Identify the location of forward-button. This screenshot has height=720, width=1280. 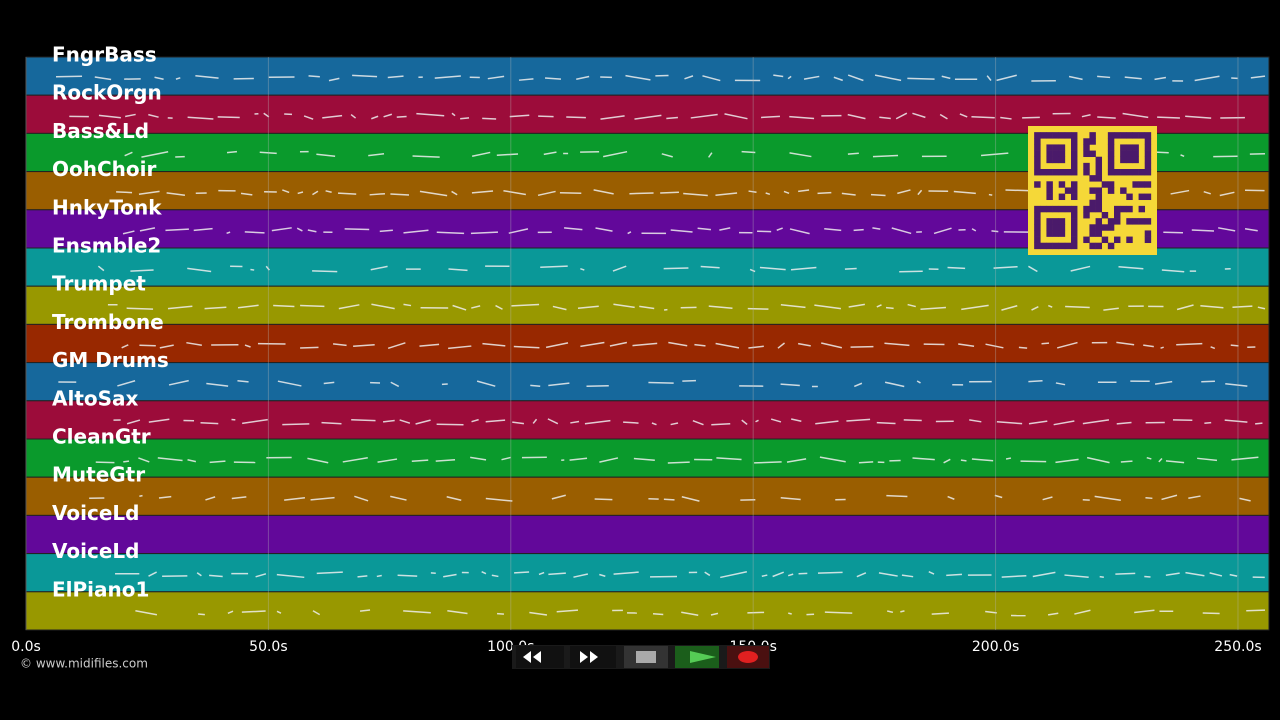
(593, 657).